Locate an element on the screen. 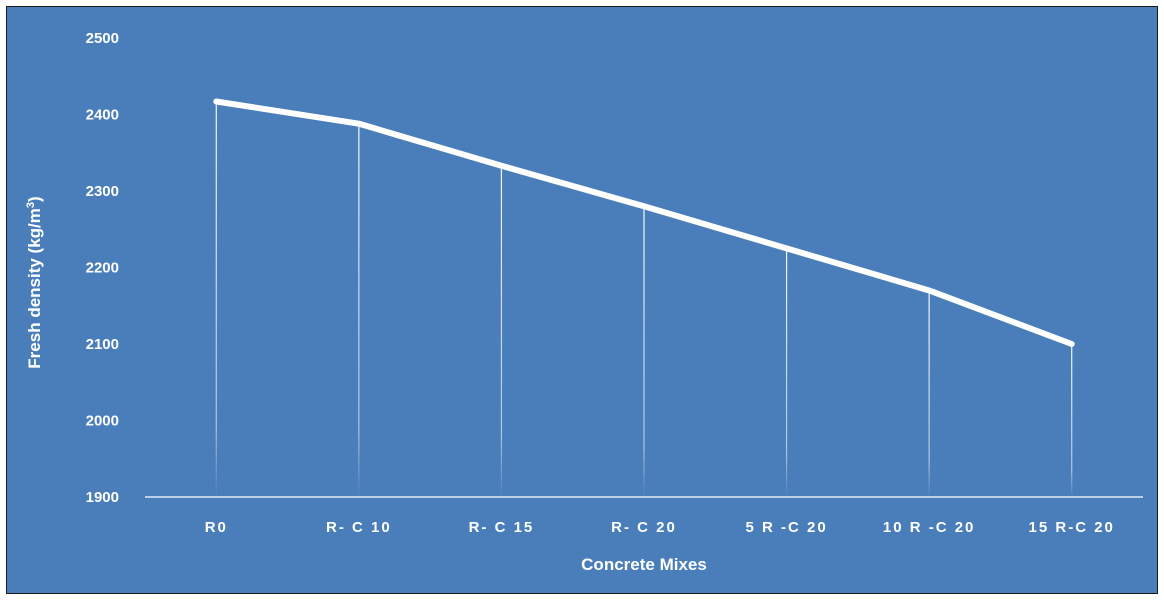  x-tick-label: R- C 15 is located at coordinates (502, 527).